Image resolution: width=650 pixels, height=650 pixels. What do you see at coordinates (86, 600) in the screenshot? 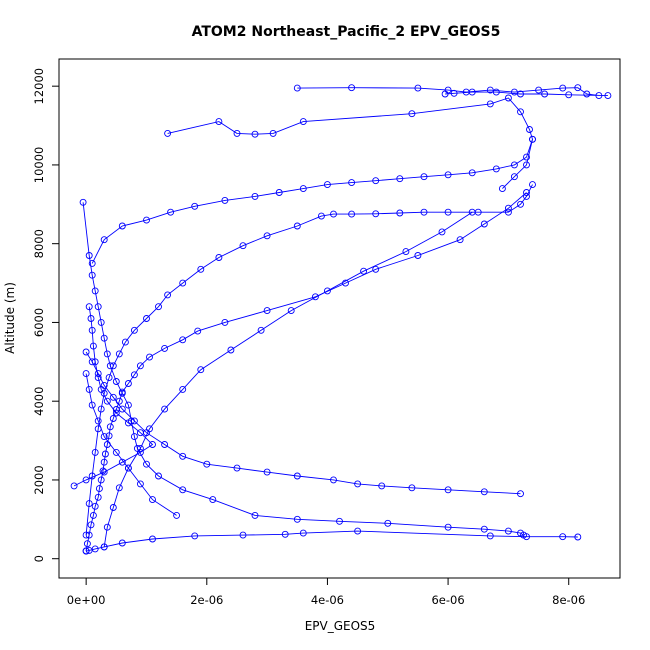
I see `x-tick-label: 0e+00` at bounding box center [86, 600].